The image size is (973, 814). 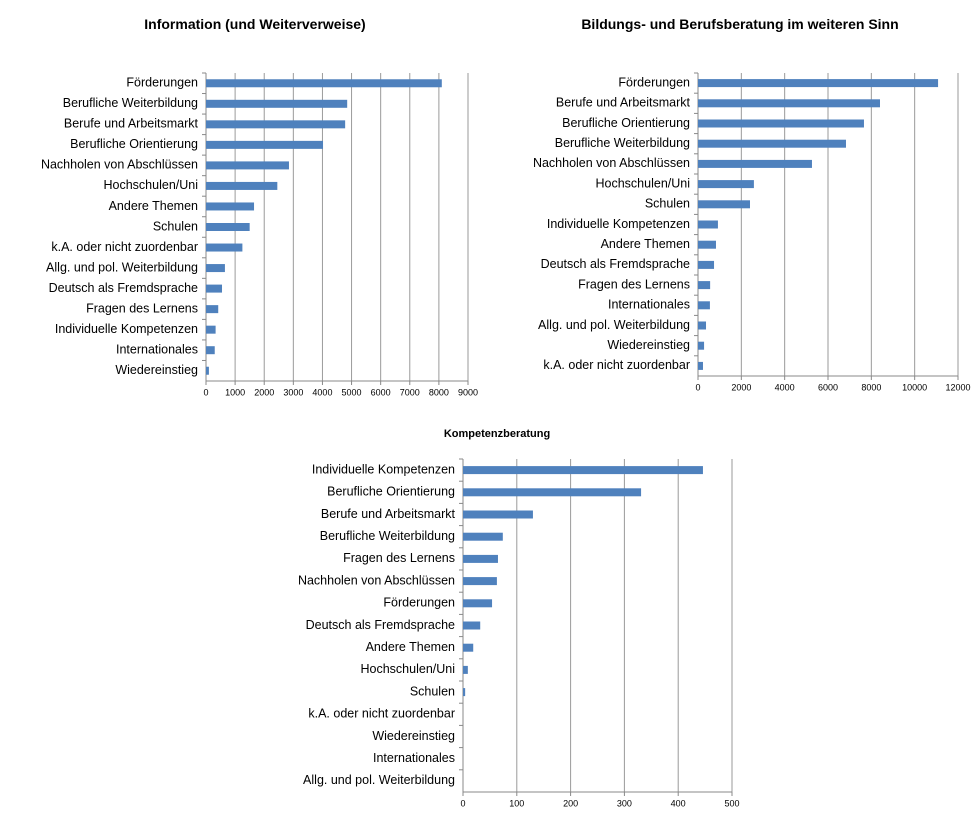 I want to click on x-tick-label: 400, so click(x=678, y=803).